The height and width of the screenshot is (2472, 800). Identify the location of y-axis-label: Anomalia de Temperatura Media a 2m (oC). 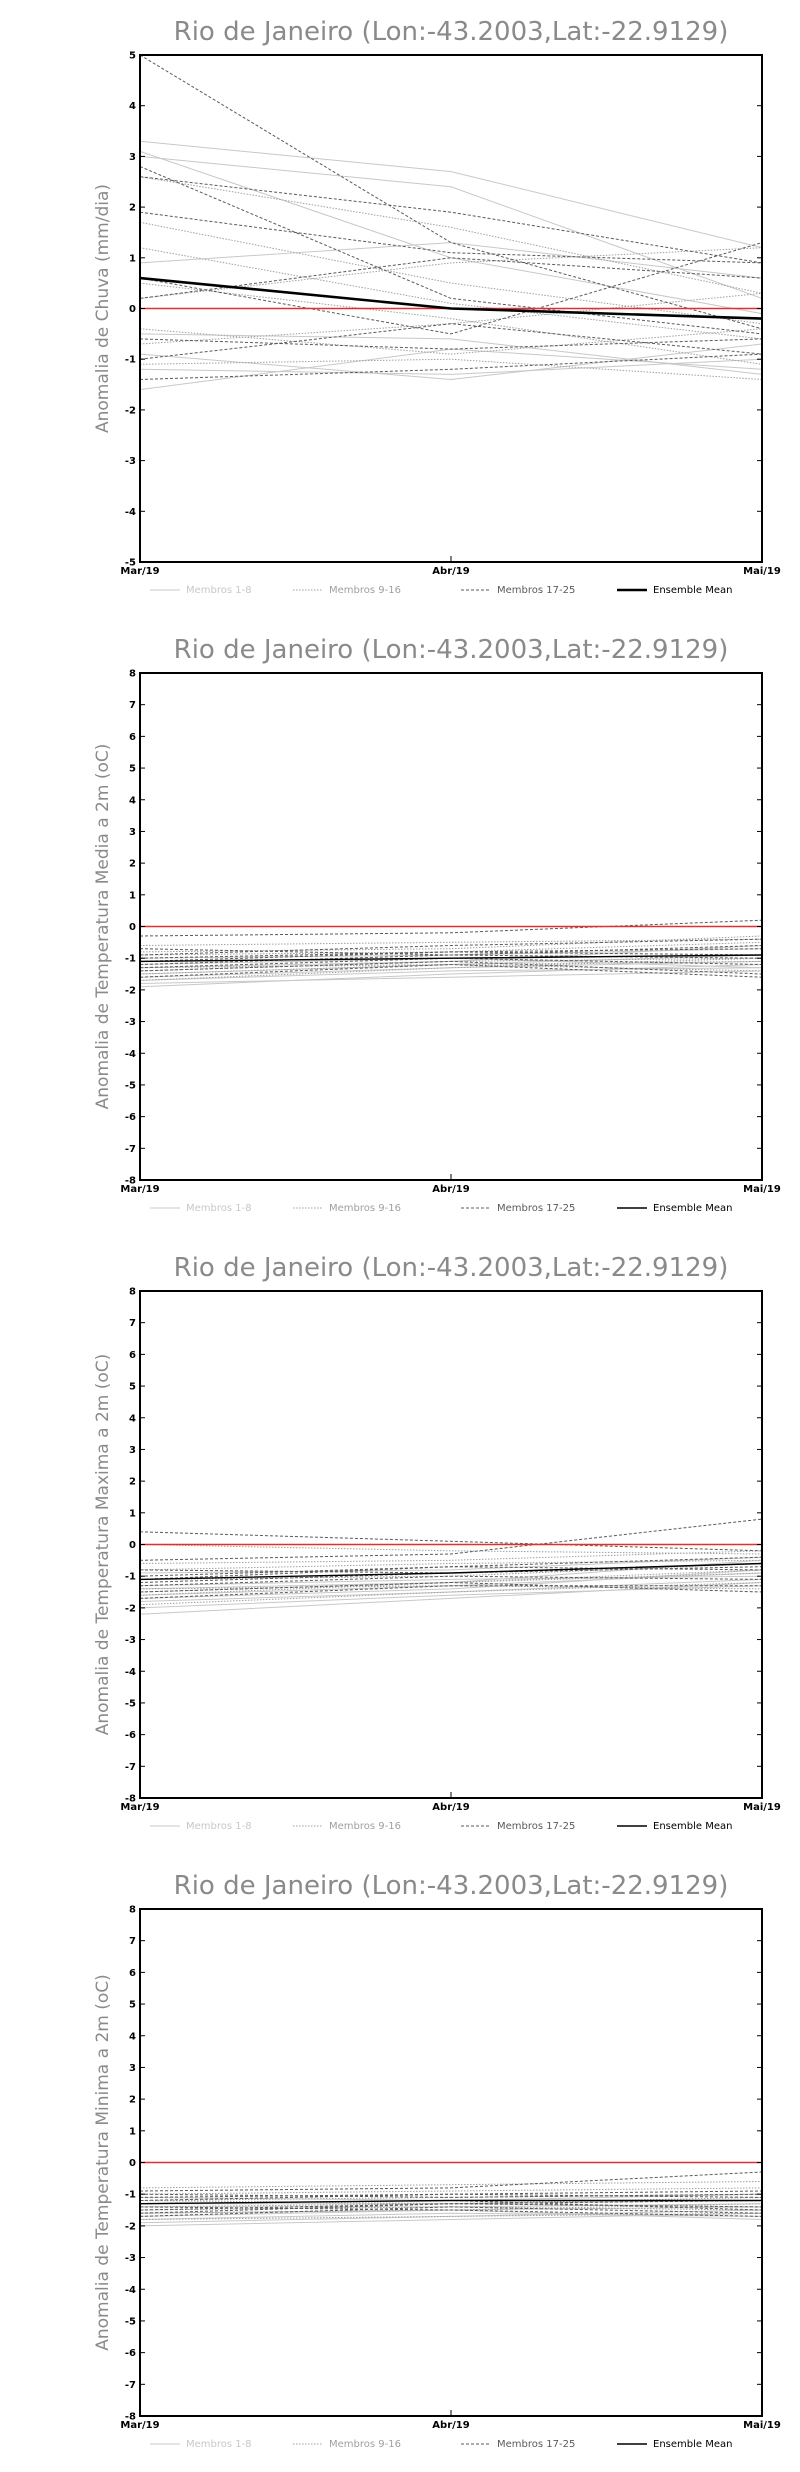
(103, 927).